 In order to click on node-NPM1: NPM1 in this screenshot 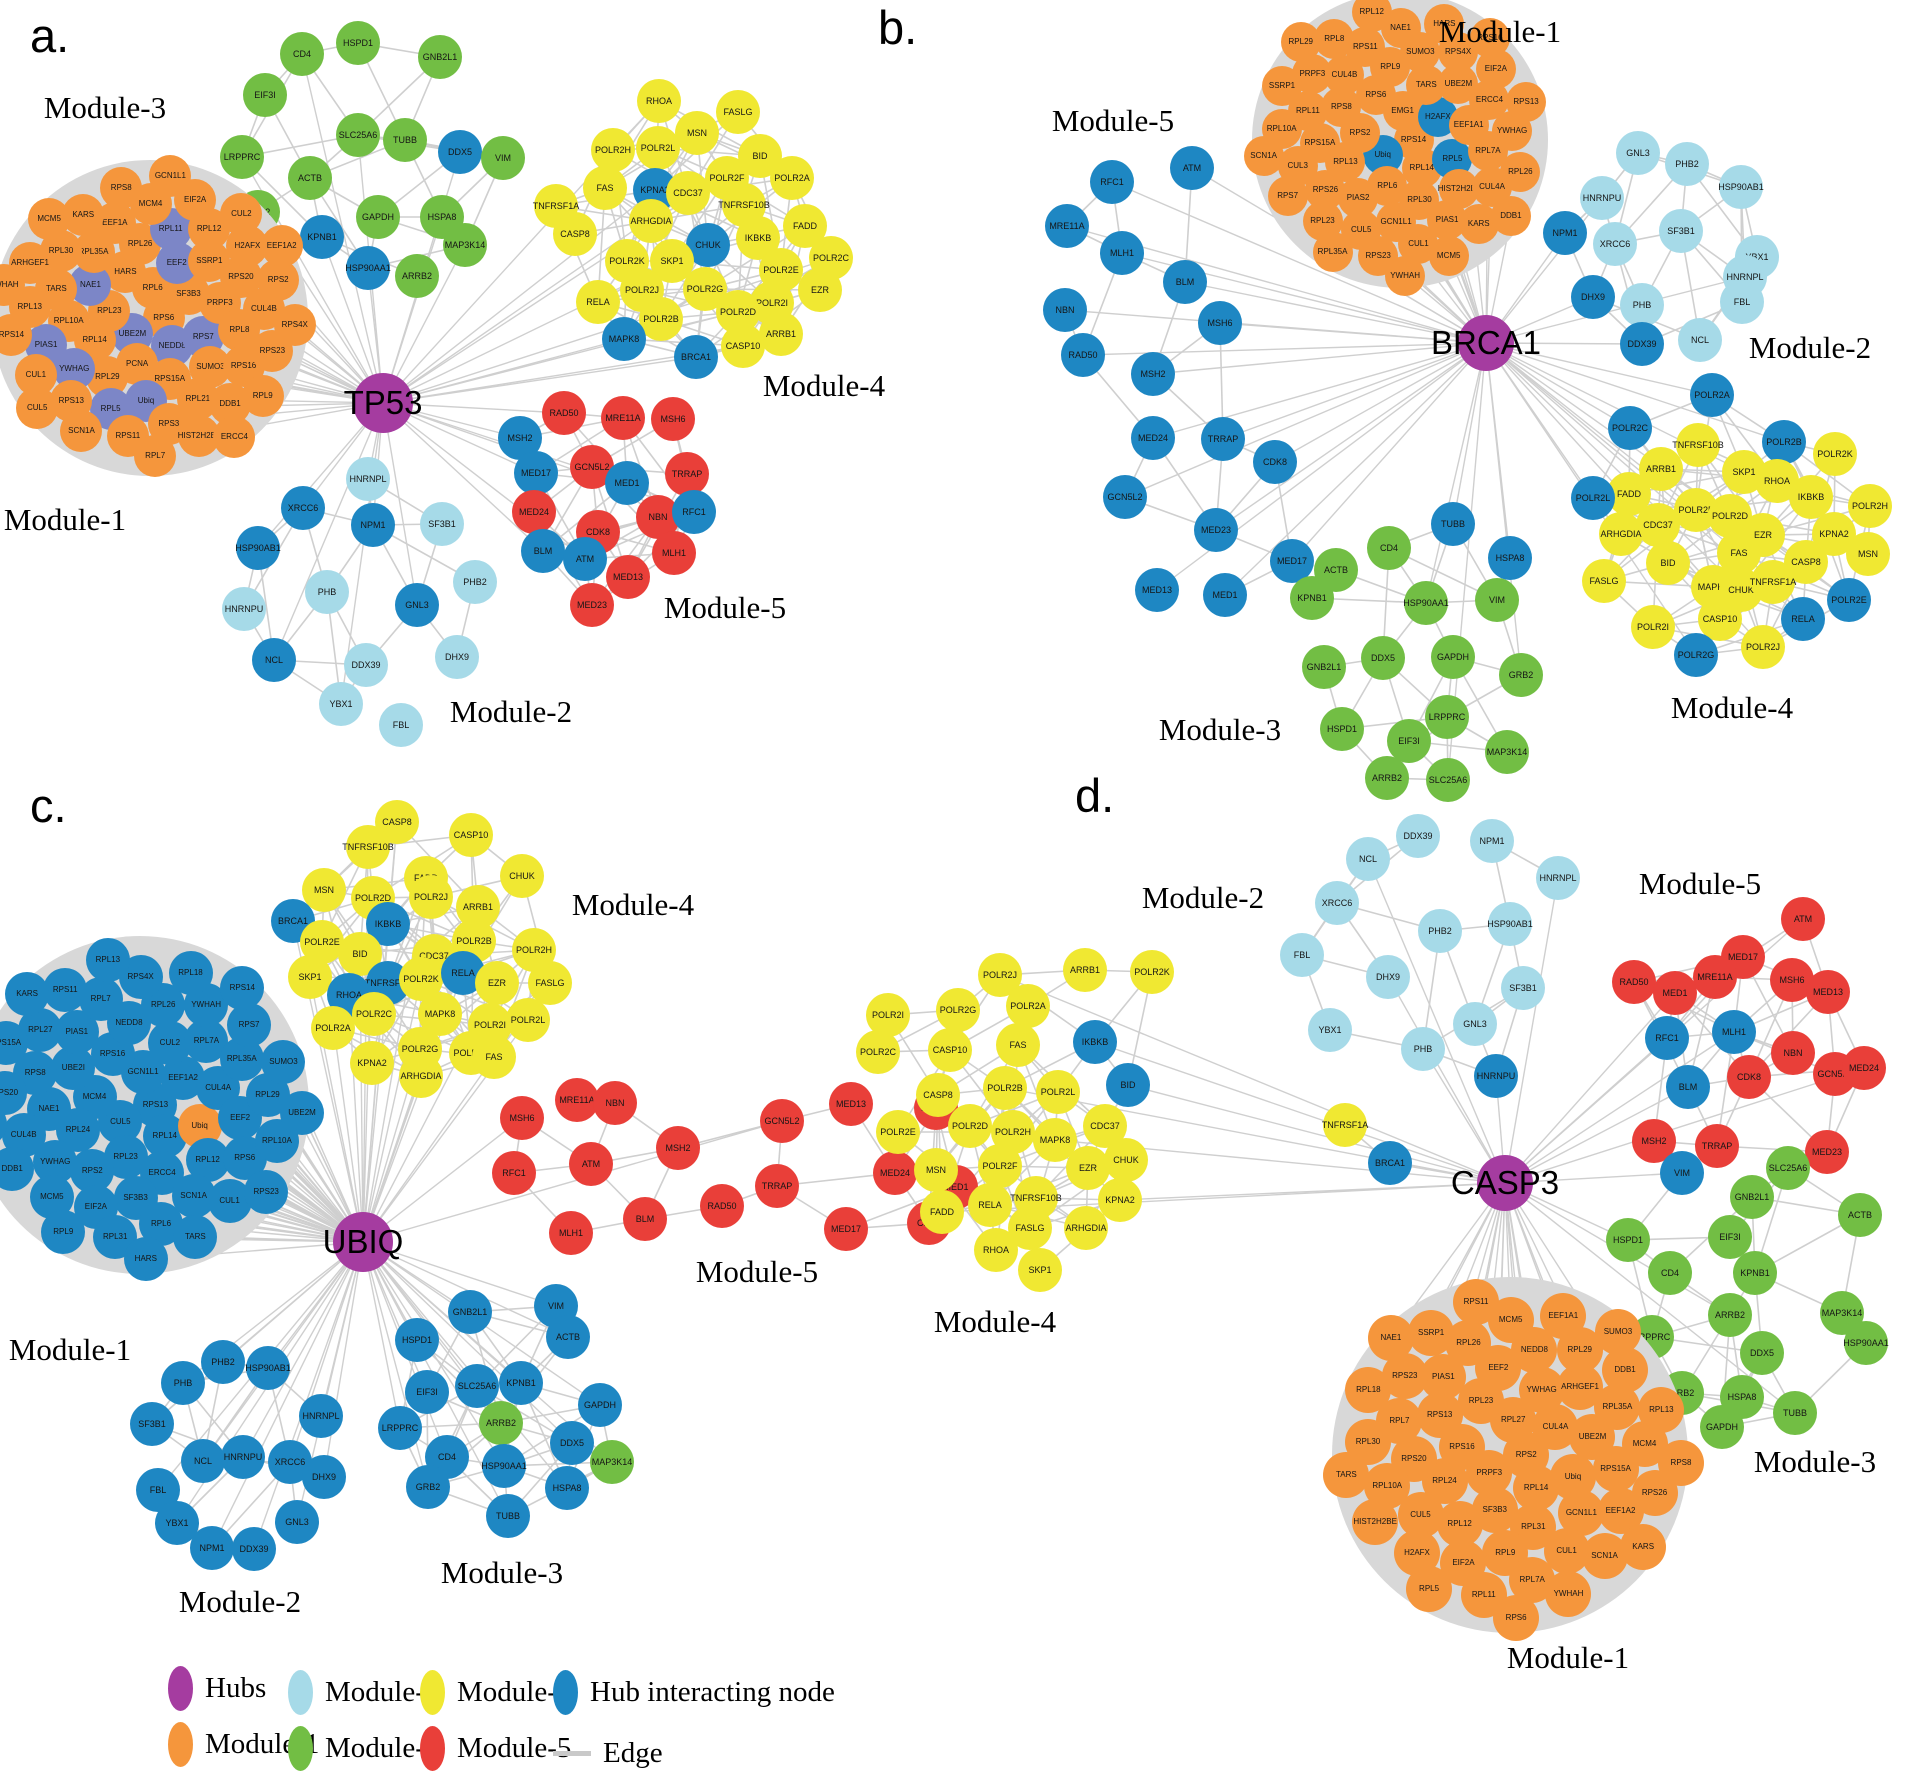, I will do `click(1565, 233)`.